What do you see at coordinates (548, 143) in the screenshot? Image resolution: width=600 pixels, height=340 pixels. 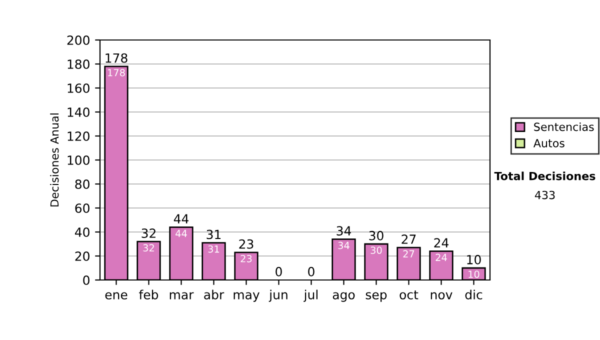 I see `legend-label: Autos` at bounding box center [548, 143].